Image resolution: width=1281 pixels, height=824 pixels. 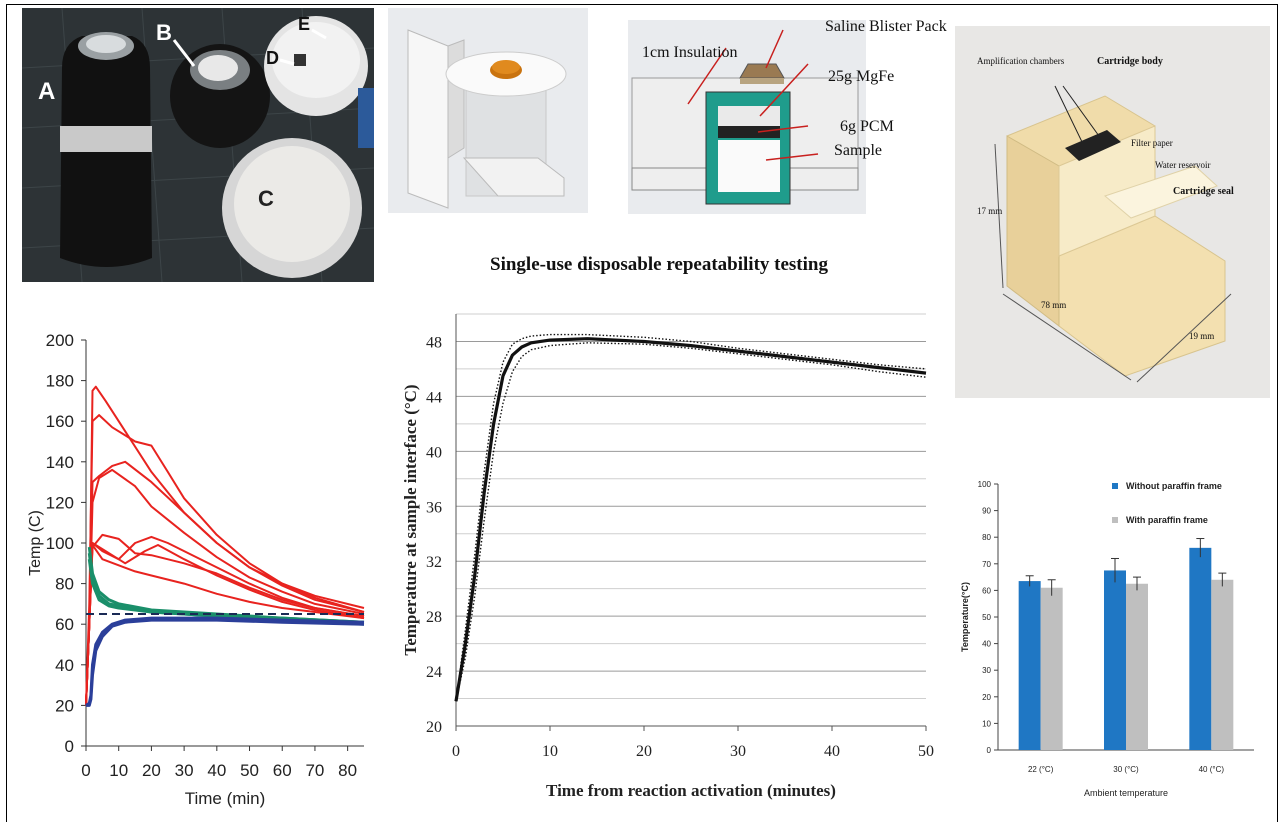 What do you see at coordinates (986, 617) in the screenshot?
I see `y-tick-label: 50` at bounding box center [986, 617].